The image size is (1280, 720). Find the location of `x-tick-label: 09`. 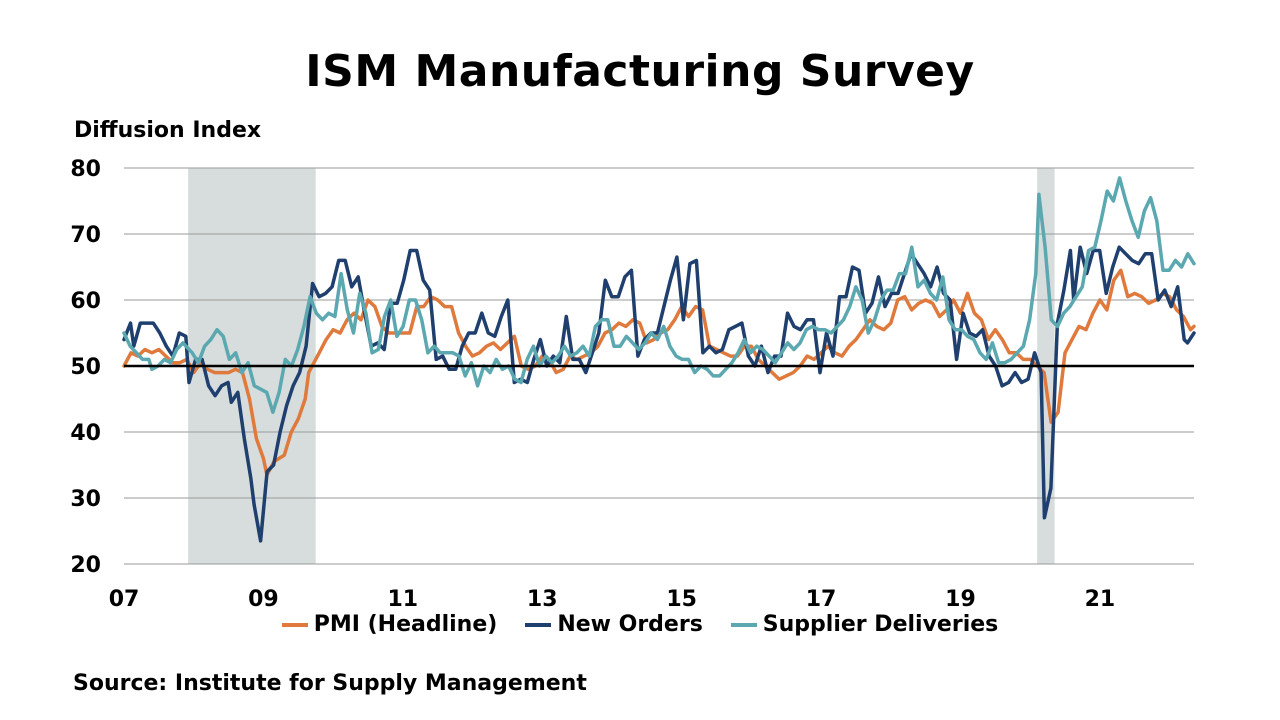

x-tick-label: 09 is located at coordinates (263, 599).